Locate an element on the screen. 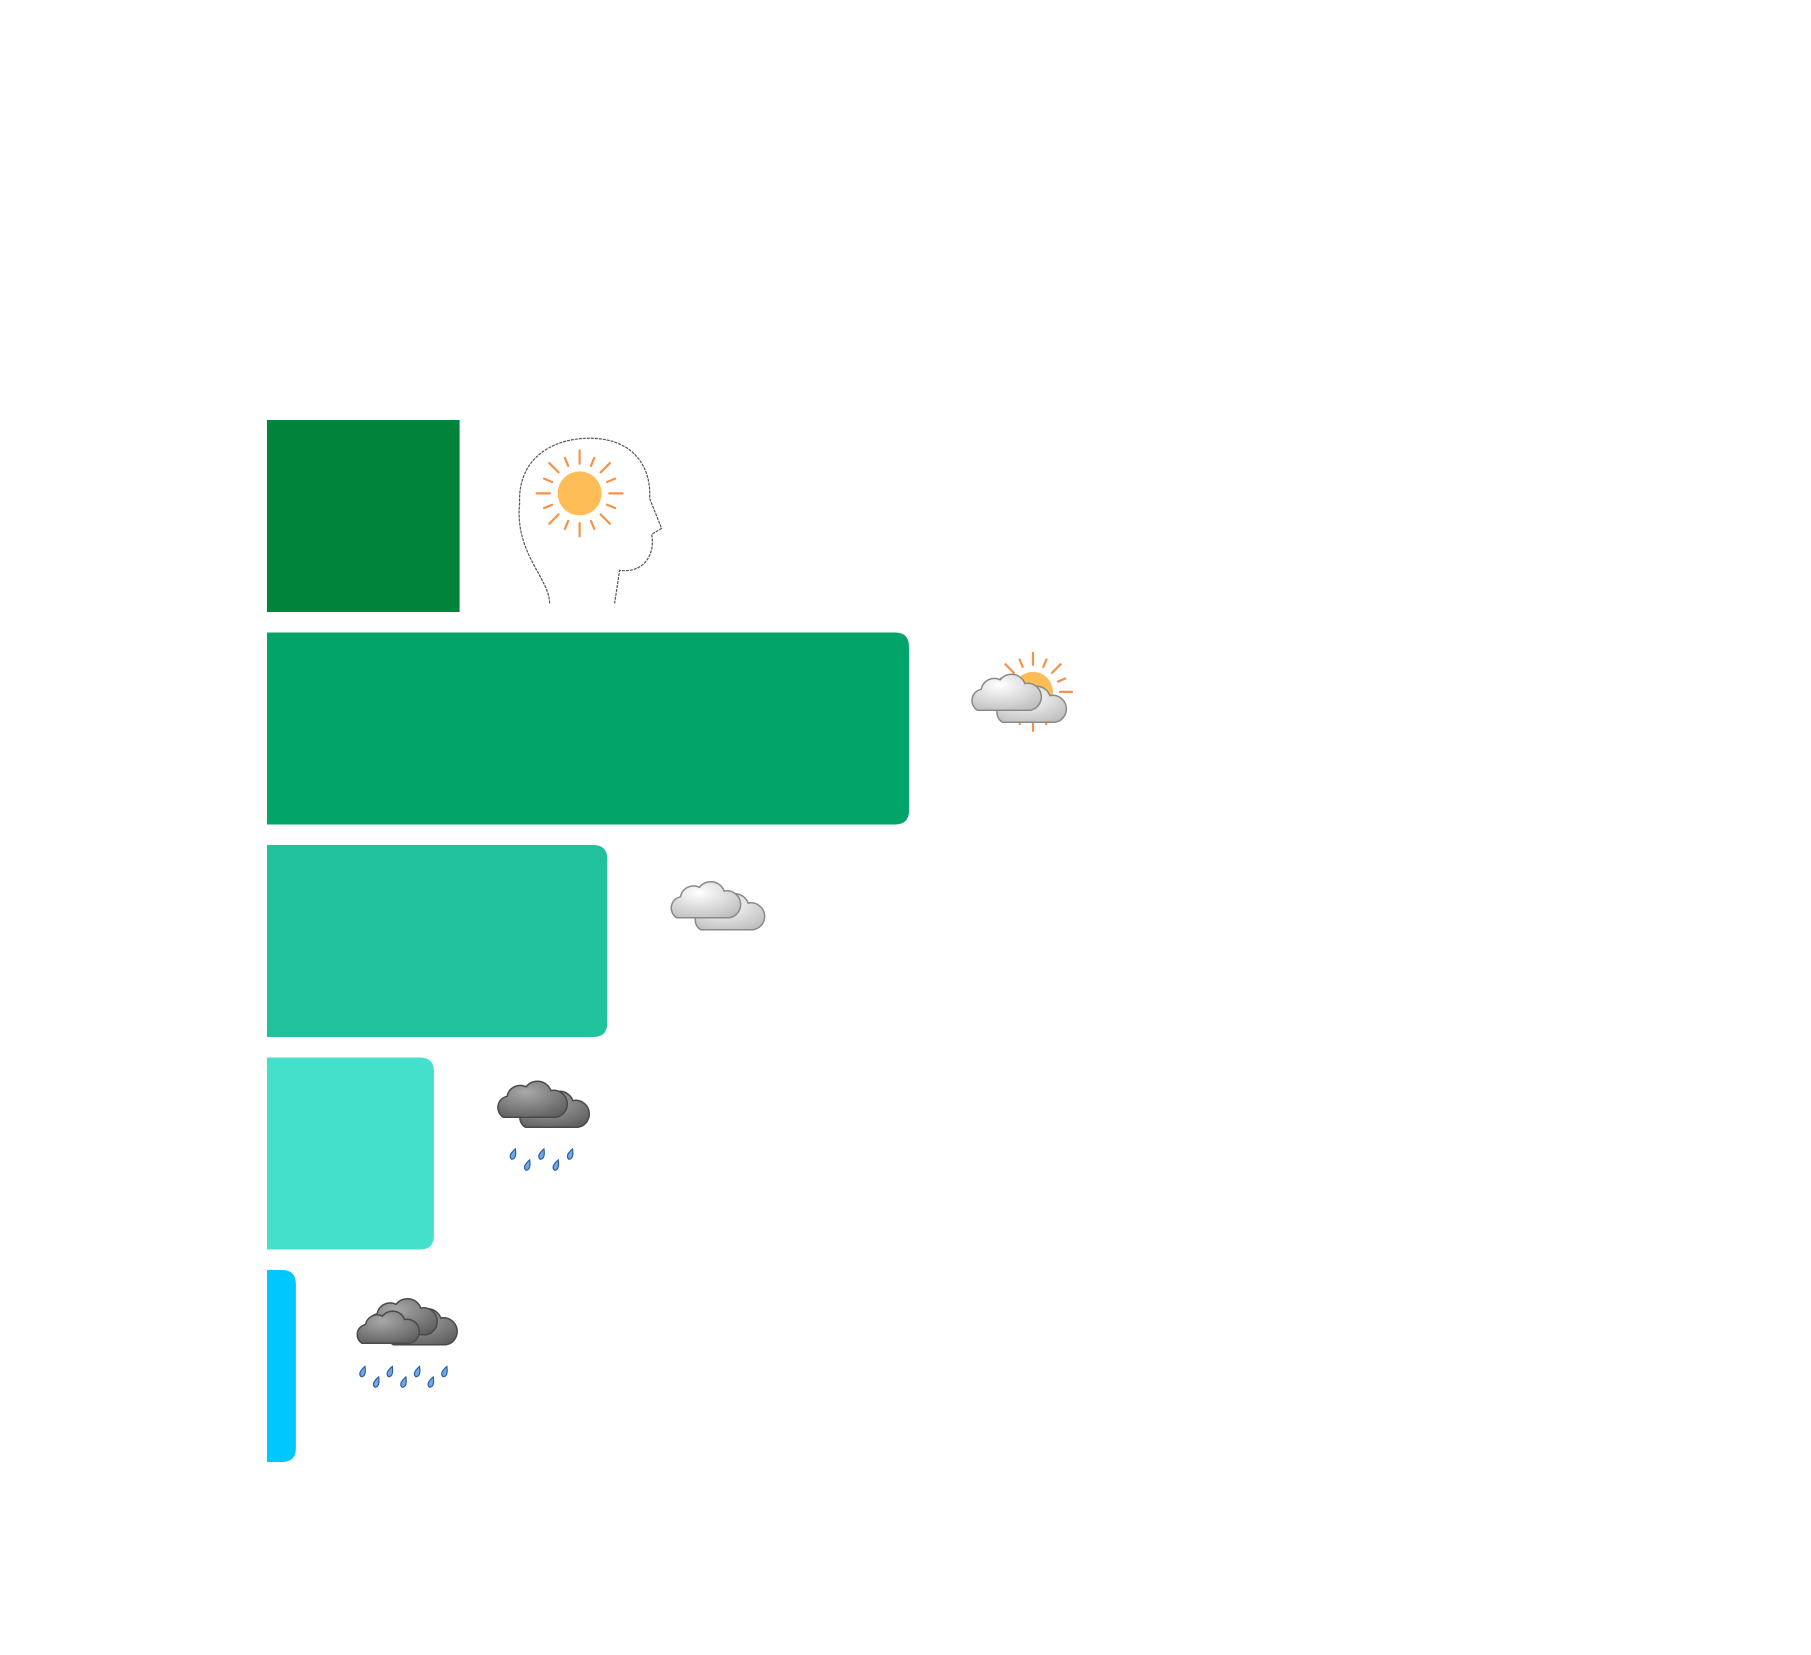  sun is located at coordinates (579, 493).